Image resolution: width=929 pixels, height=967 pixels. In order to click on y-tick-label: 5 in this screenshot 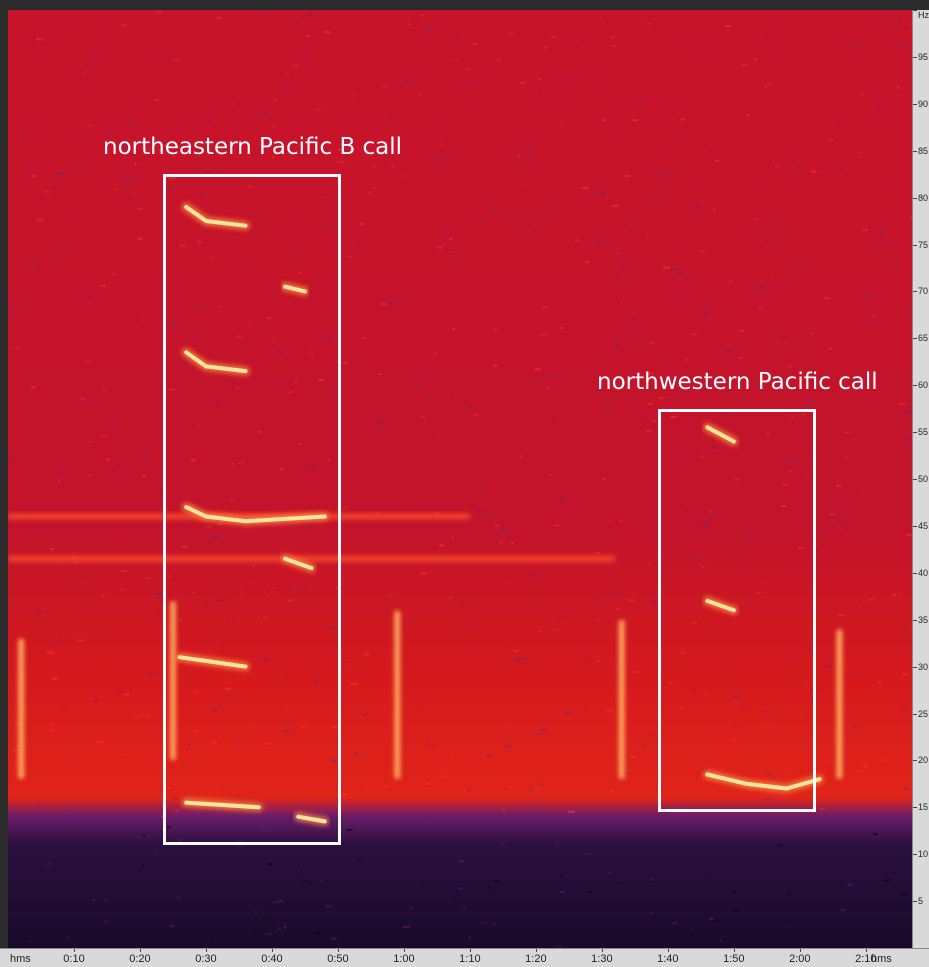, I will do `click(921, 901)`.